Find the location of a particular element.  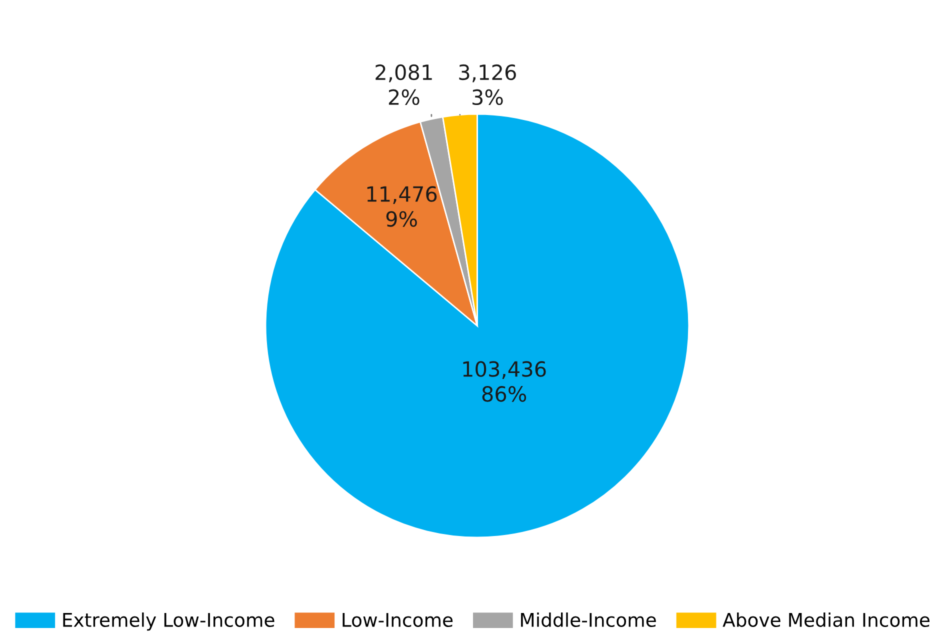

data-label: 11,476 9% is located at coordinates (402, 206).